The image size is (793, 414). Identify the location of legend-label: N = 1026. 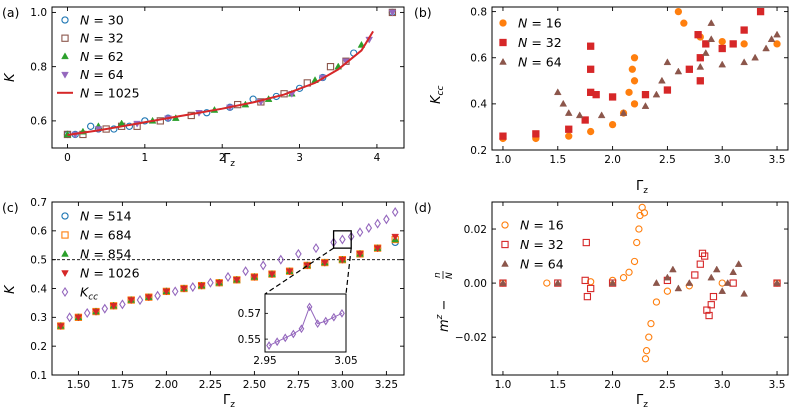
(110, 273).